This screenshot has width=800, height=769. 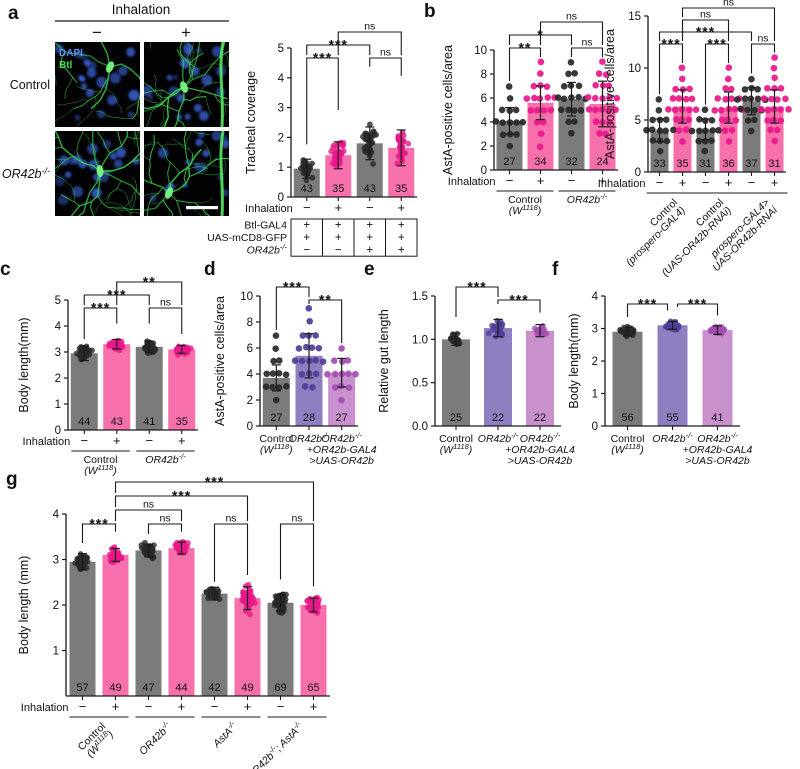 What do you see at coordinates (595, 330) in the screenshot?
I see `y-tick-label: 3` at bounding box center [595, 330].